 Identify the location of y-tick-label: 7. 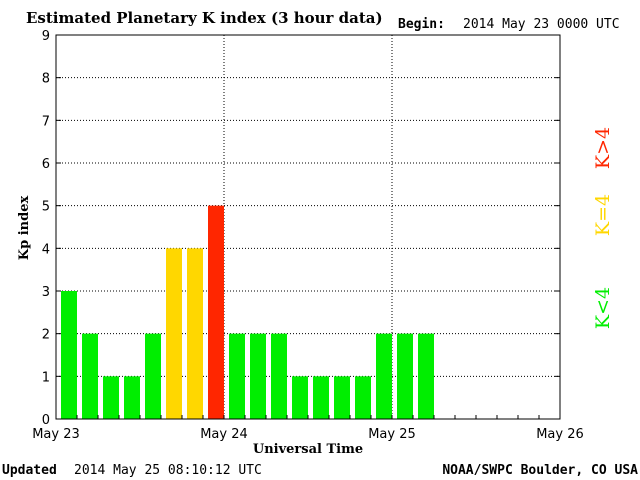
(46, 121).